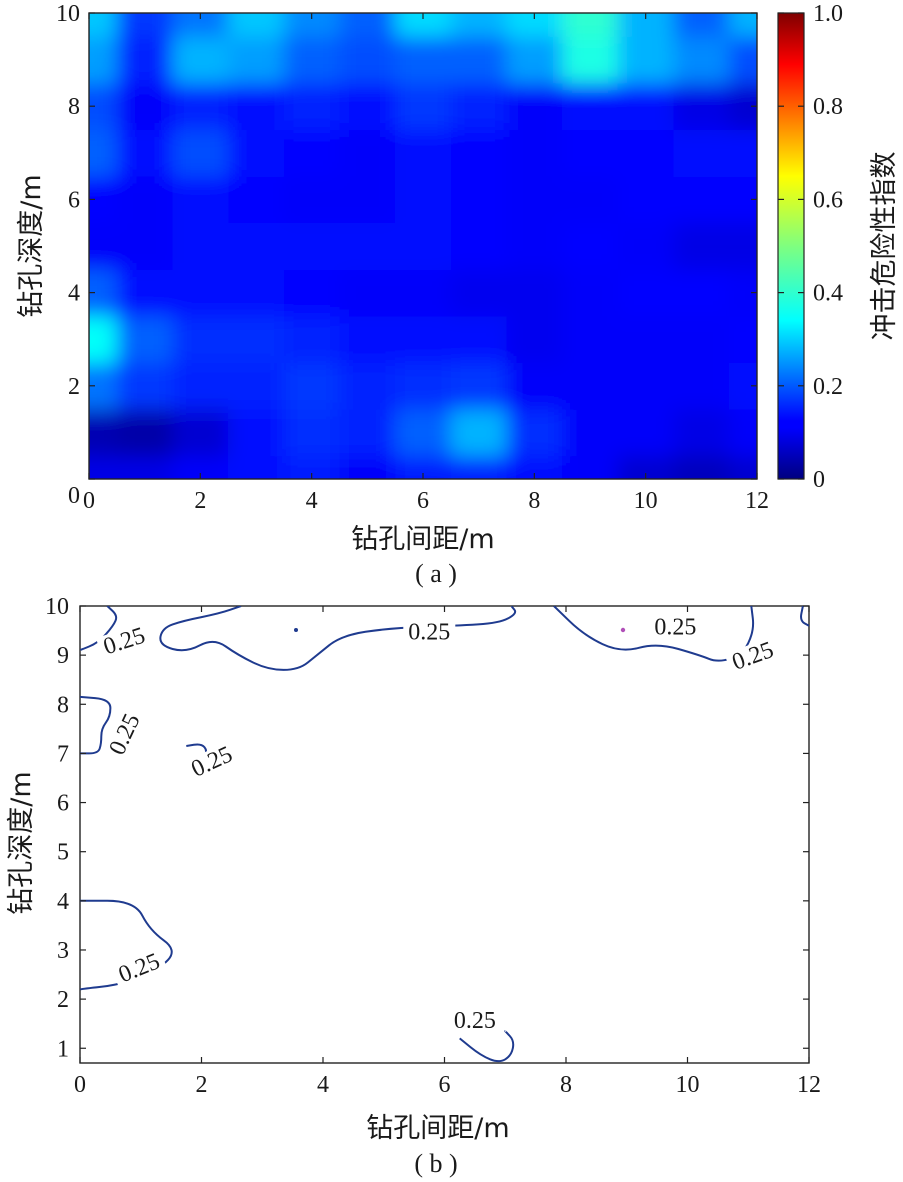 The image size is (903, 1182). What do you see at coordinates (534, 501) in the screenshot?
I see `x-tick-label-a: 8` at bounding box center [534, 501].